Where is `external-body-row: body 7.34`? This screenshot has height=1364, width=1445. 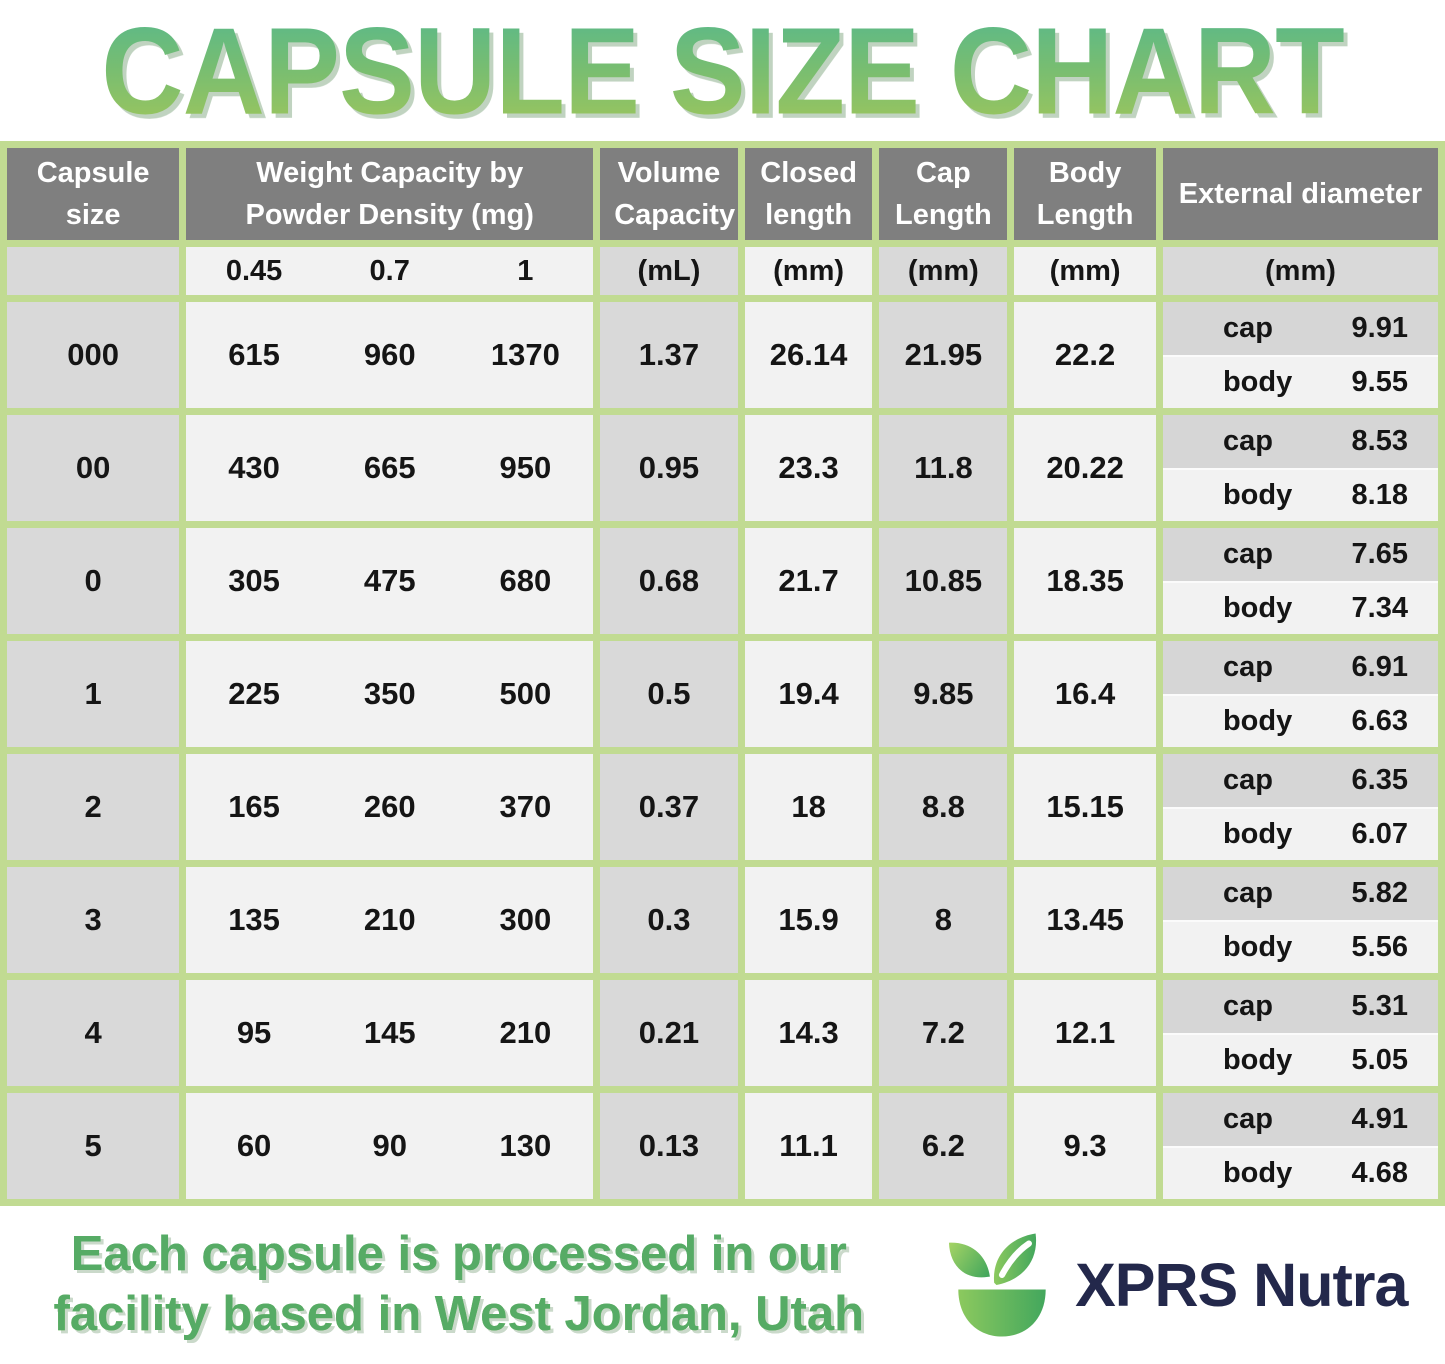 external-body-row: body 7.34 is located at coordinates (1300, 607).